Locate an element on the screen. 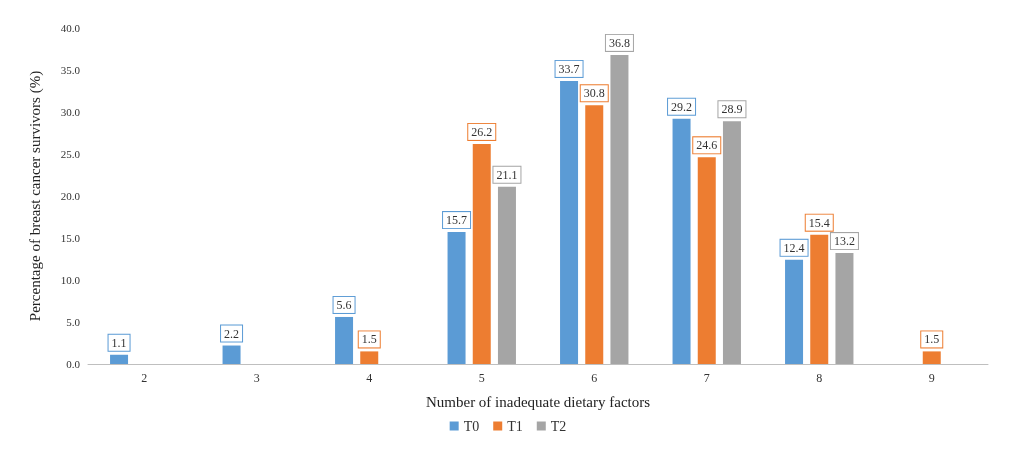 The width and height of the screenshot is (1024, 452). y-tick-label: 40.0 is located at coordinates (70, 28).